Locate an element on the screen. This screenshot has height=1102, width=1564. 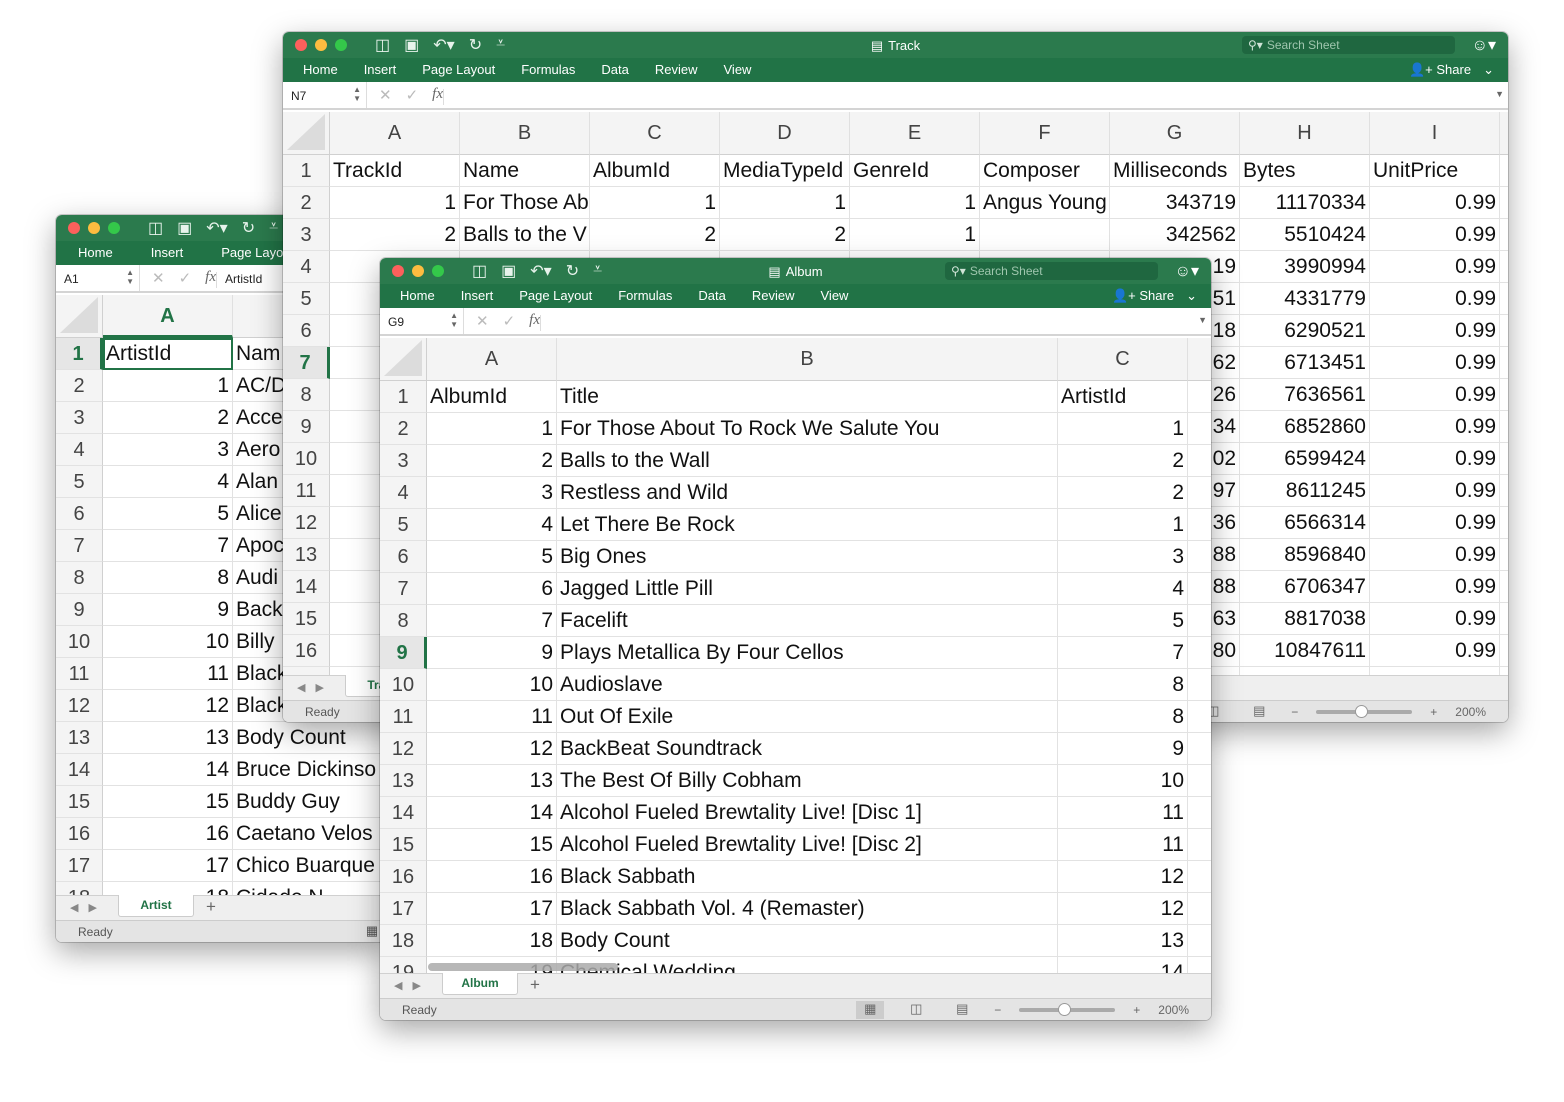
cell: TrackId is located at coordinates (395, 171).